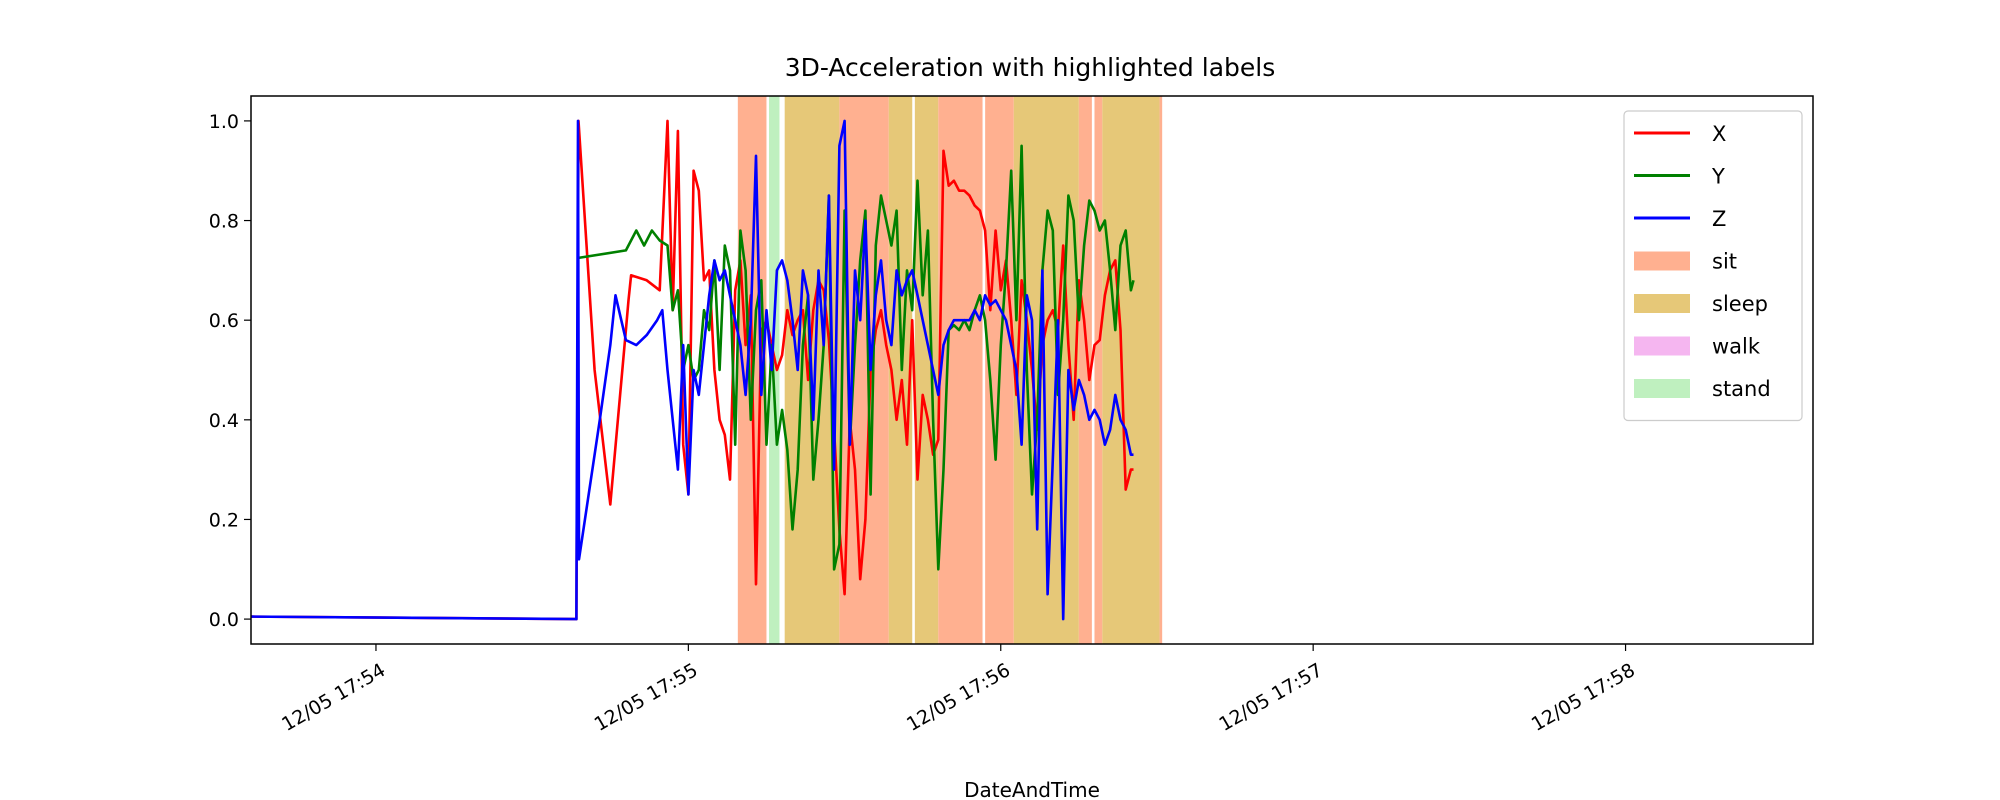 This screenshot has height=800, width=2000. What do you see at coordinates (224, 620) in the screenshot?
I see `y-tick-label: 0.0` at bounding box center [224, 620].